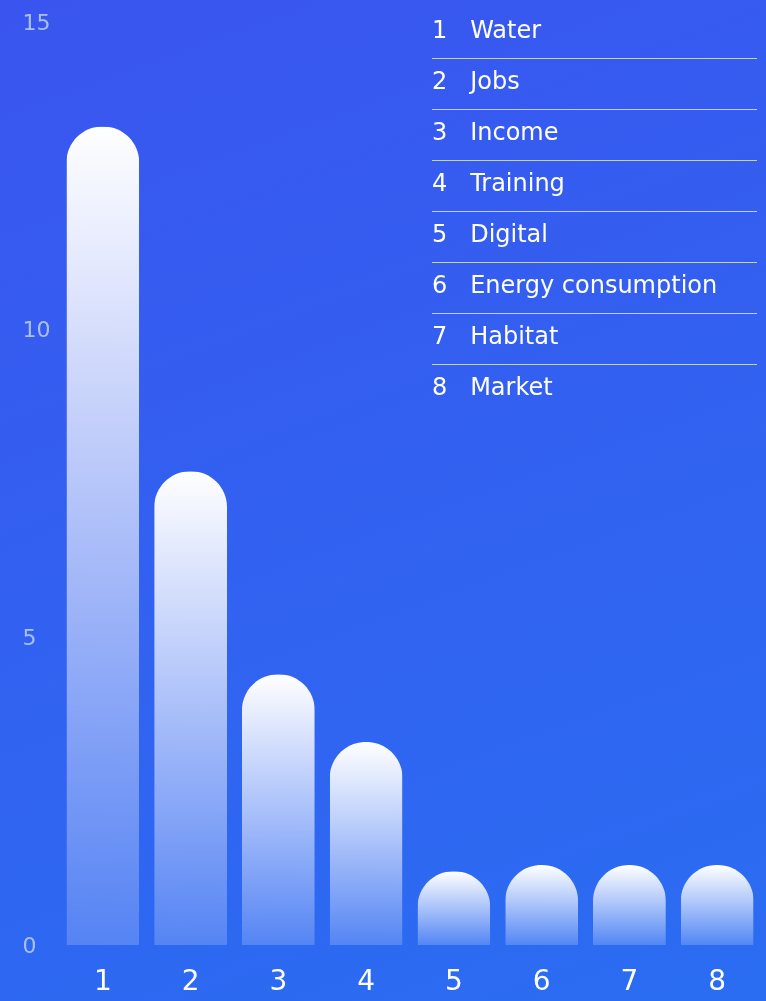 Image resolution: width=766 pixels, height=1001 pixels. What do you see at coordinates (594, 186) in the screenshot?
I see `annotation: 4 Training` at bounding box center [594, 186].